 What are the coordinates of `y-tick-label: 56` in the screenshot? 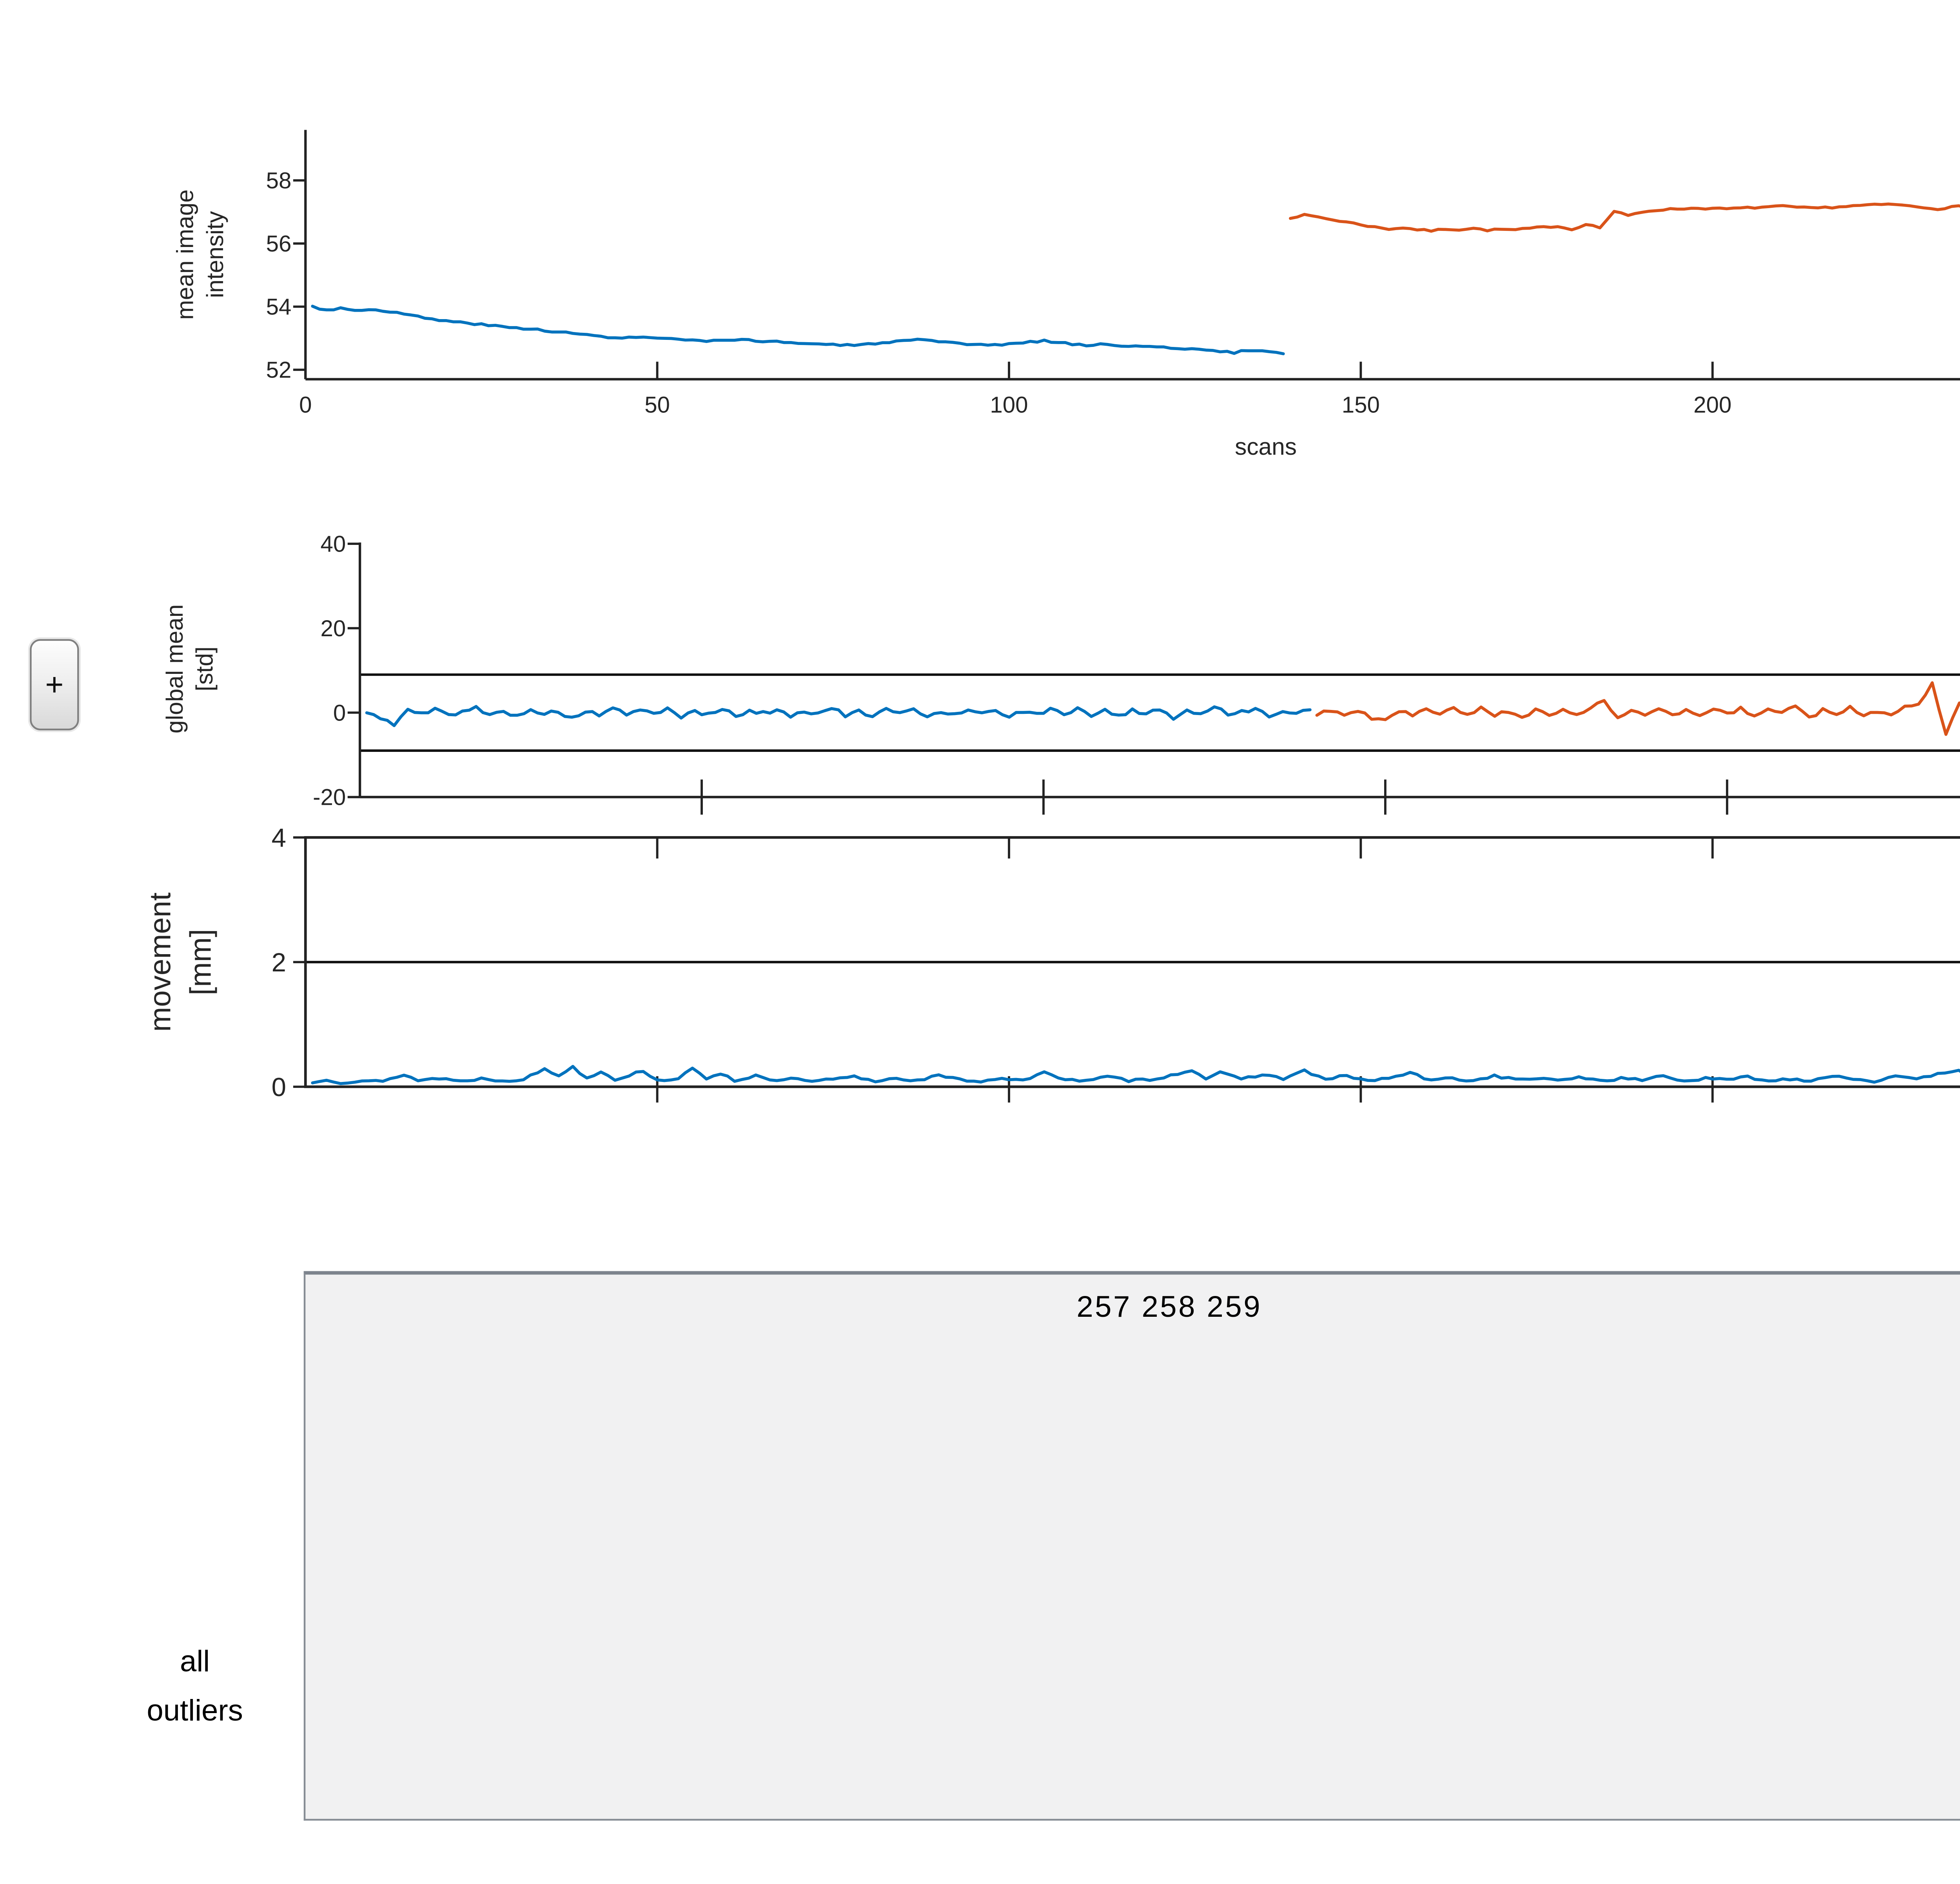 It's located at (279, 244).